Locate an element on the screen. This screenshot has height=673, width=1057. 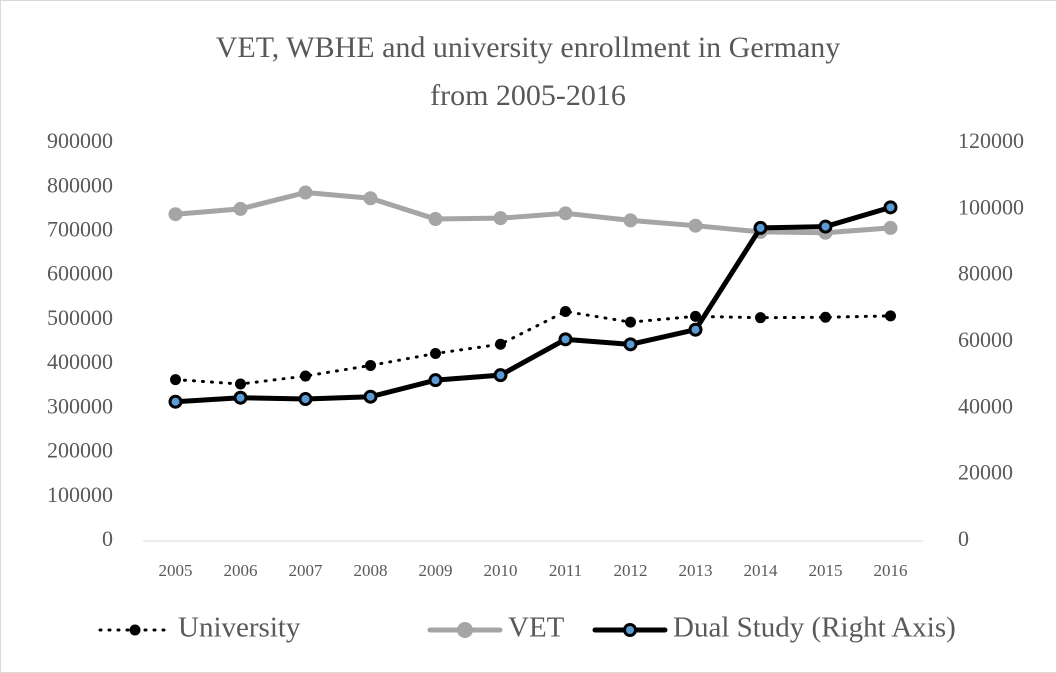
x-tick-label: 2015 is located at coordinates (826, 570).